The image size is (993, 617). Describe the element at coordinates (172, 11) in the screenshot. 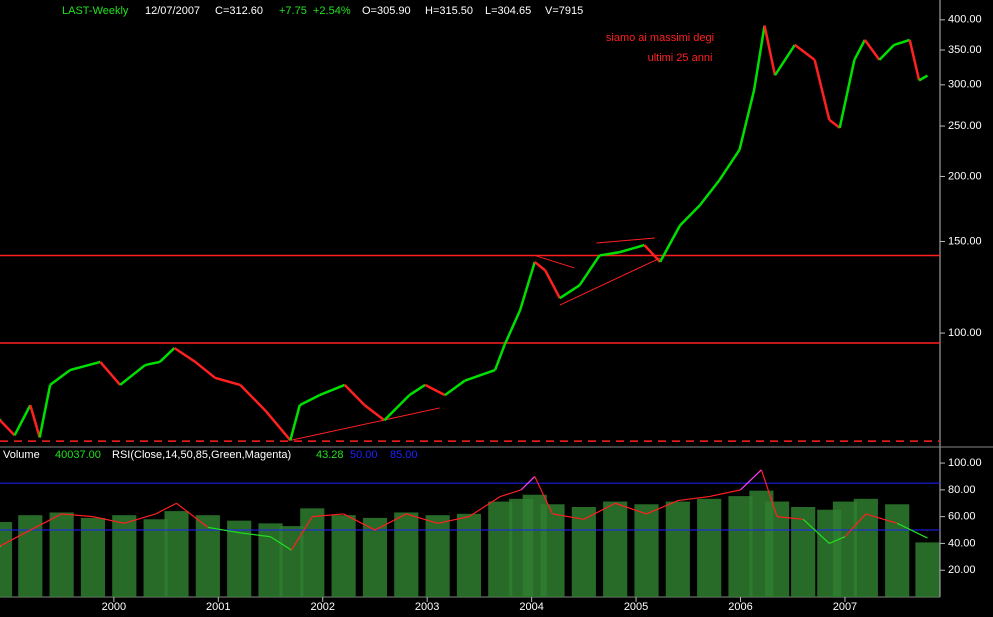

I see `date: 12/07/2007` at that location.